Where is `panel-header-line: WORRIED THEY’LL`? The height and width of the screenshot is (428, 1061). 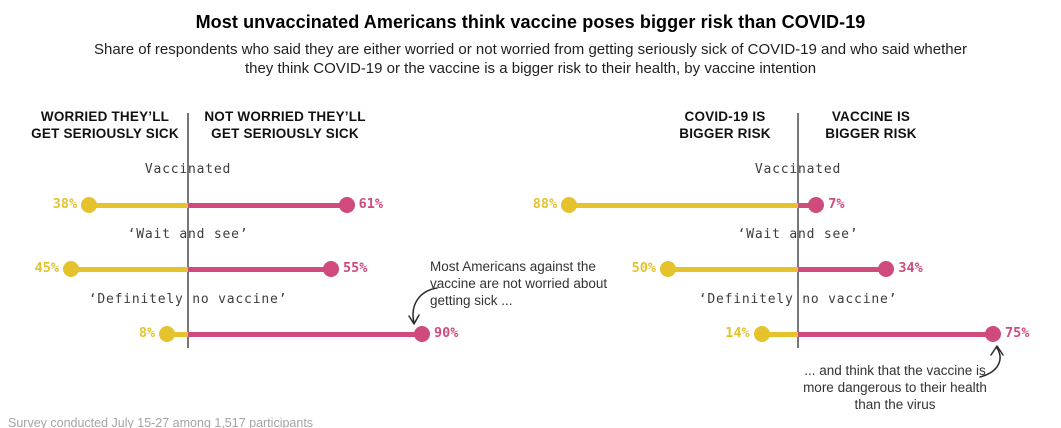 panel-header-line: WORRIED THEY’LL is located at coordinates (105, 116).